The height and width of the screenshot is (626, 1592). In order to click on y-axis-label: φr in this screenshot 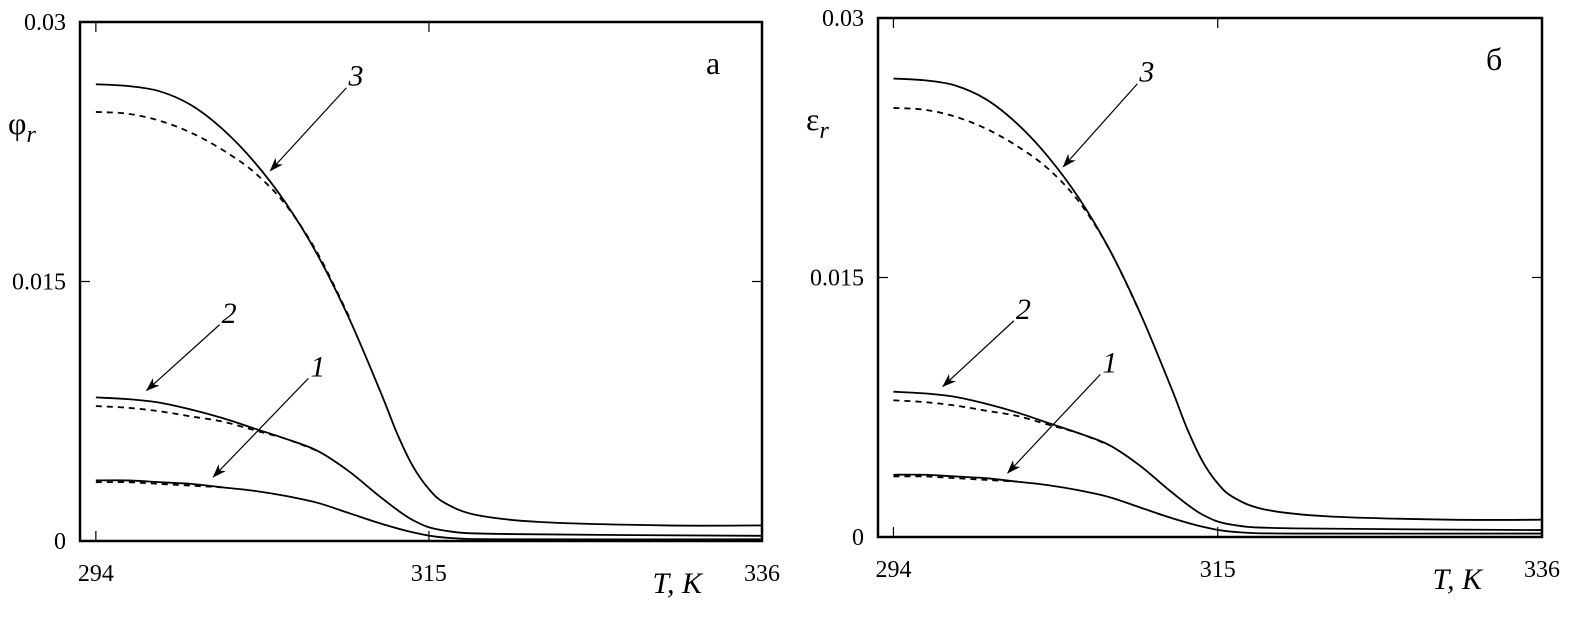, I will do `click(22, 126)`.